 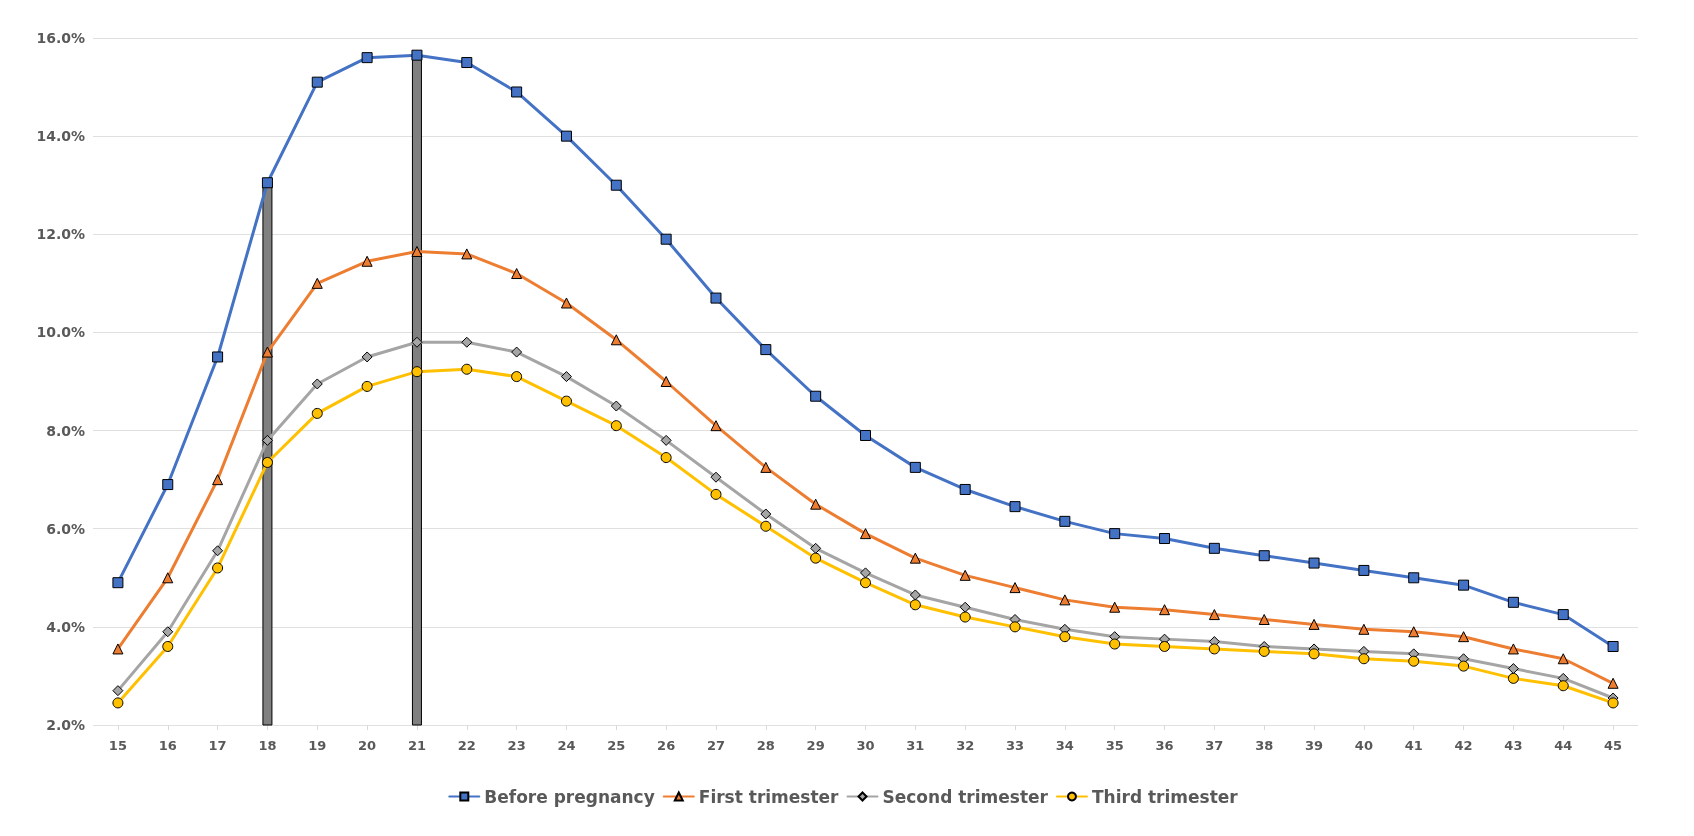 What do you see at coordinates (765, 745) in the screenshot?
I see `x-tick-label: 28` at bounding box center [765, 745].